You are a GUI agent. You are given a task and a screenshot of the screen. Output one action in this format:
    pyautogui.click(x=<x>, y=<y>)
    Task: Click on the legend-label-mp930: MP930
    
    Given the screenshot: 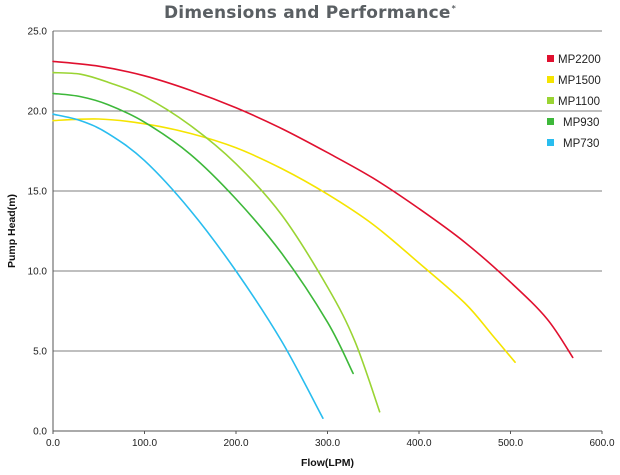 What is the action you would take?
    pyautogui.click(x=581, y=123)
    